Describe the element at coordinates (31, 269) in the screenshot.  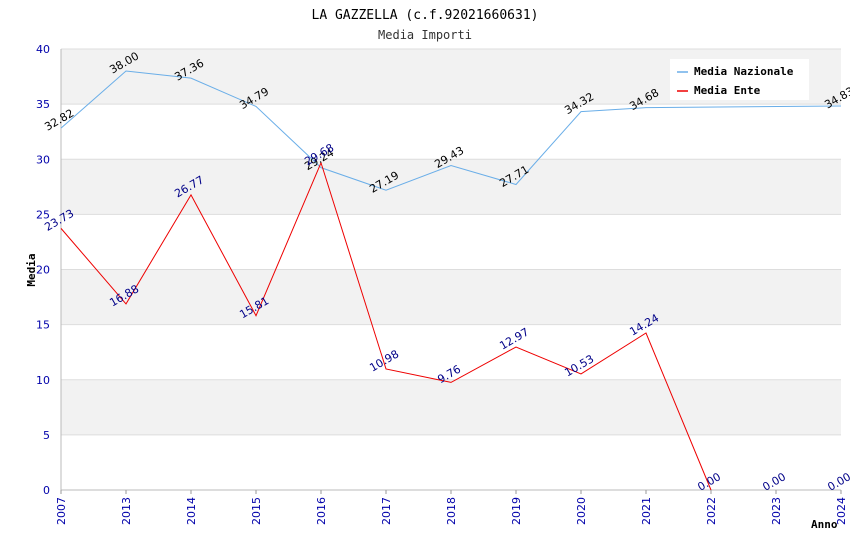
I see `y-axis-label: Media` at that location.